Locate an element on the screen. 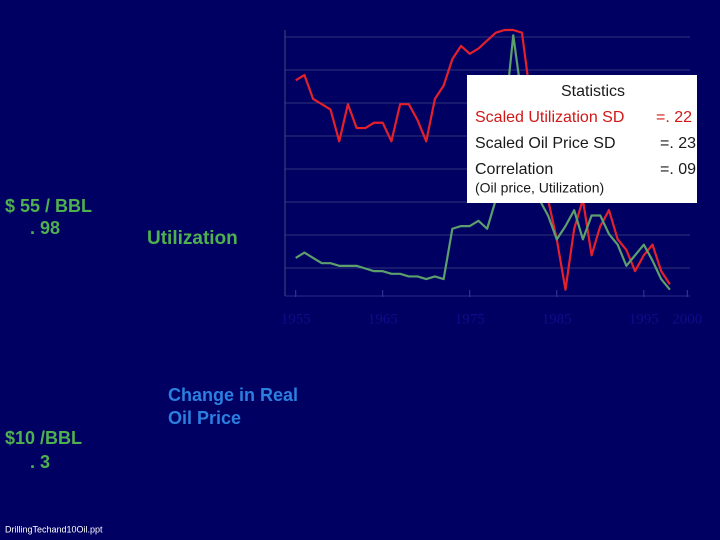  scale-label: $ 55 / BBL is located at coordinates (48, 206).